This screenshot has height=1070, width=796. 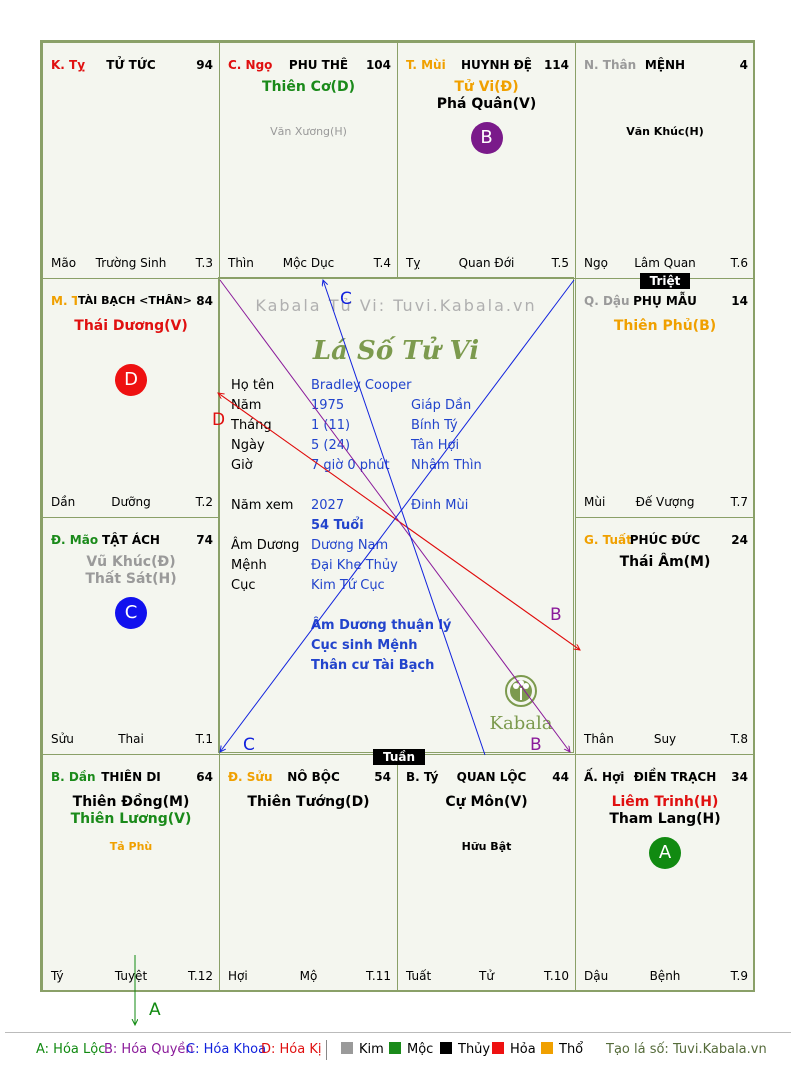 What do you see at coordinates (131, 65) in the screenshot?
I see `palace-name: TỬ TỨC` at bounding box center [131, 65].